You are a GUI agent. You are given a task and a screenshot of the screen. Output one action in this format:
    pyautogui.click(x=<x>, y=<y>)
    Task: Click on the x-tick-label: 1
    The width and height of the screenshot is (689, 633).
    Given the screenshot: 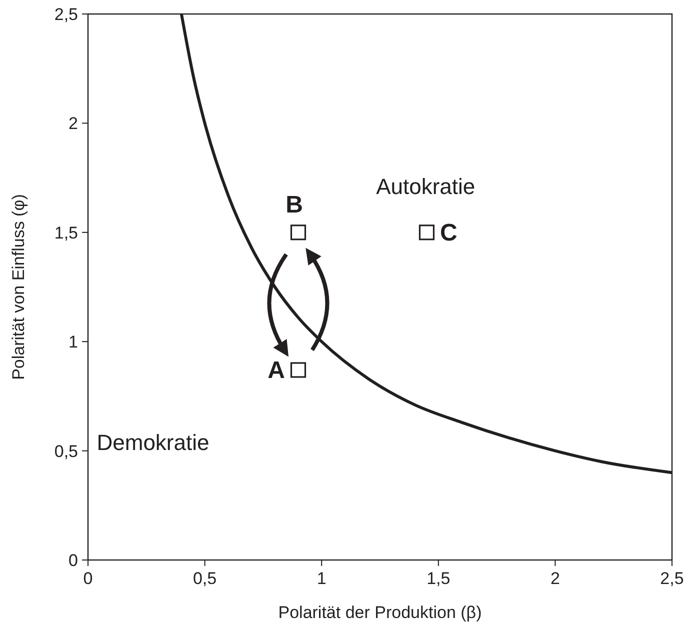 What is the action you would take?
    pyautogui.click(x=321, y=578)
    